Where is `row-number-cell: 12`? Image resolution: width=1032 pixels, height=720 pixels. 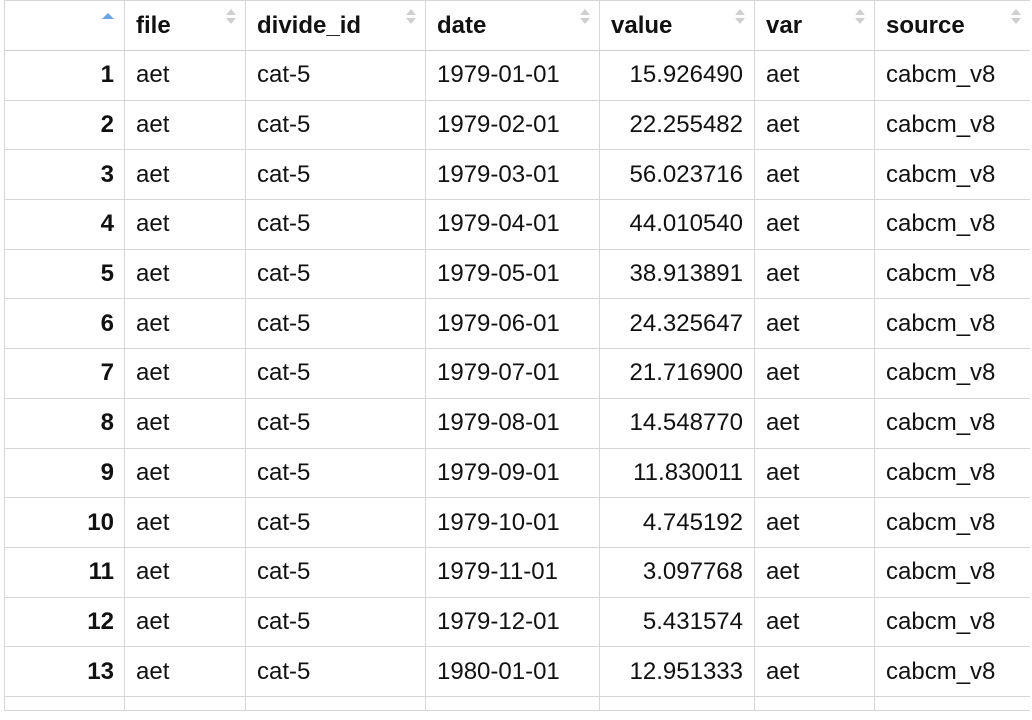
row-number-cell: 12 is located at coordinates (64, 622).